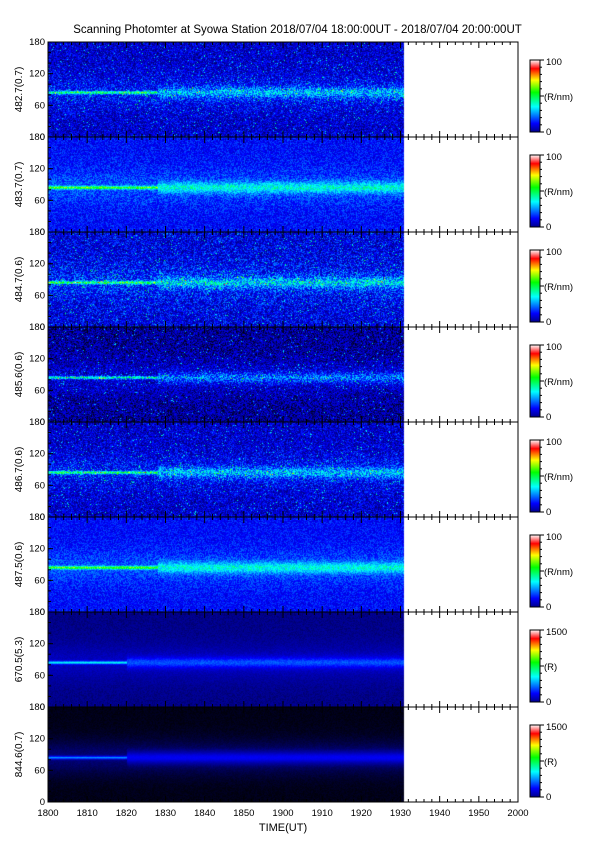 Image resolution: width=595 pixels, height=842 pixels. What do you see at coordinates (19, 755) in the screenshot?
I see `panel-ylabel-7: 844.6(0.7)` at bounding box center [19, 755].